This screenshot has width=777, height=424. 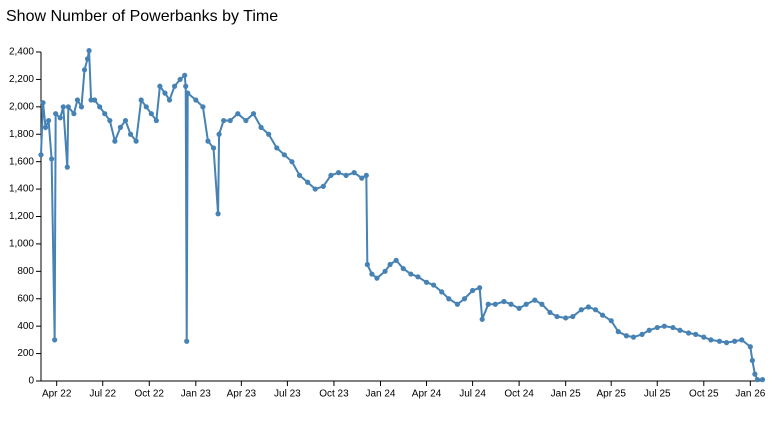 What do you see at coordinates (611, 394) in the screenshot?
I see `x-tick-label: Apr 25` at bounding box center [611, 394].